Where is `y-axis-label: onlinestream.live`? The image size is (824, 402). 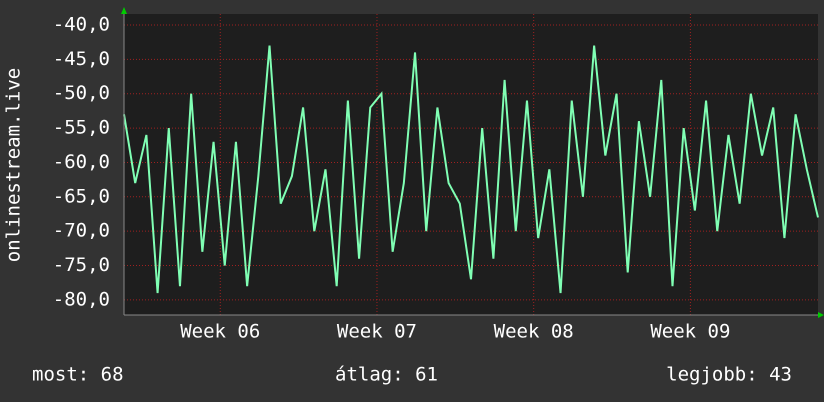 y-axis-label: onlinestream.live is located at coordinates (14, 165).